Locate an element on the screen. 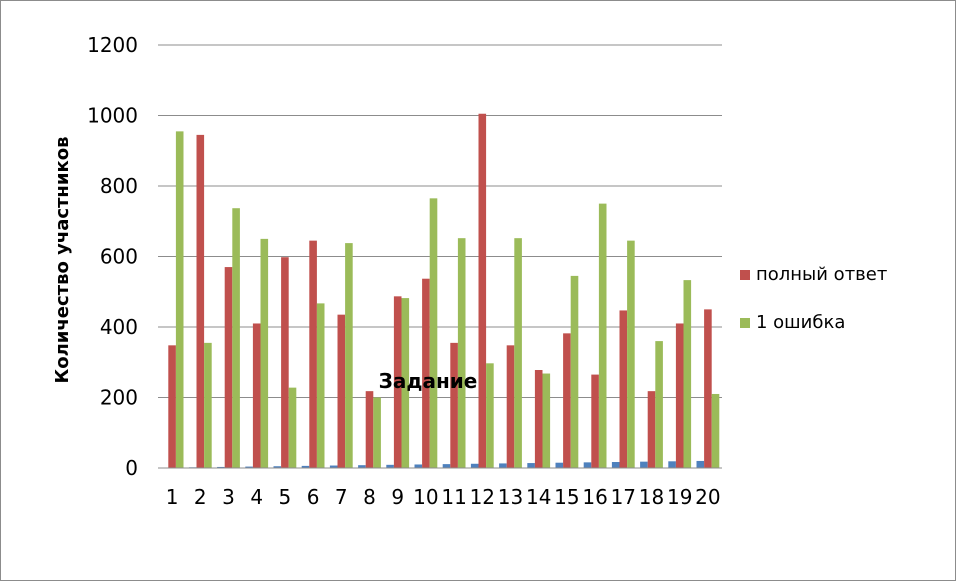  x-tick-label: 12 is located at coordinates (482, 497).